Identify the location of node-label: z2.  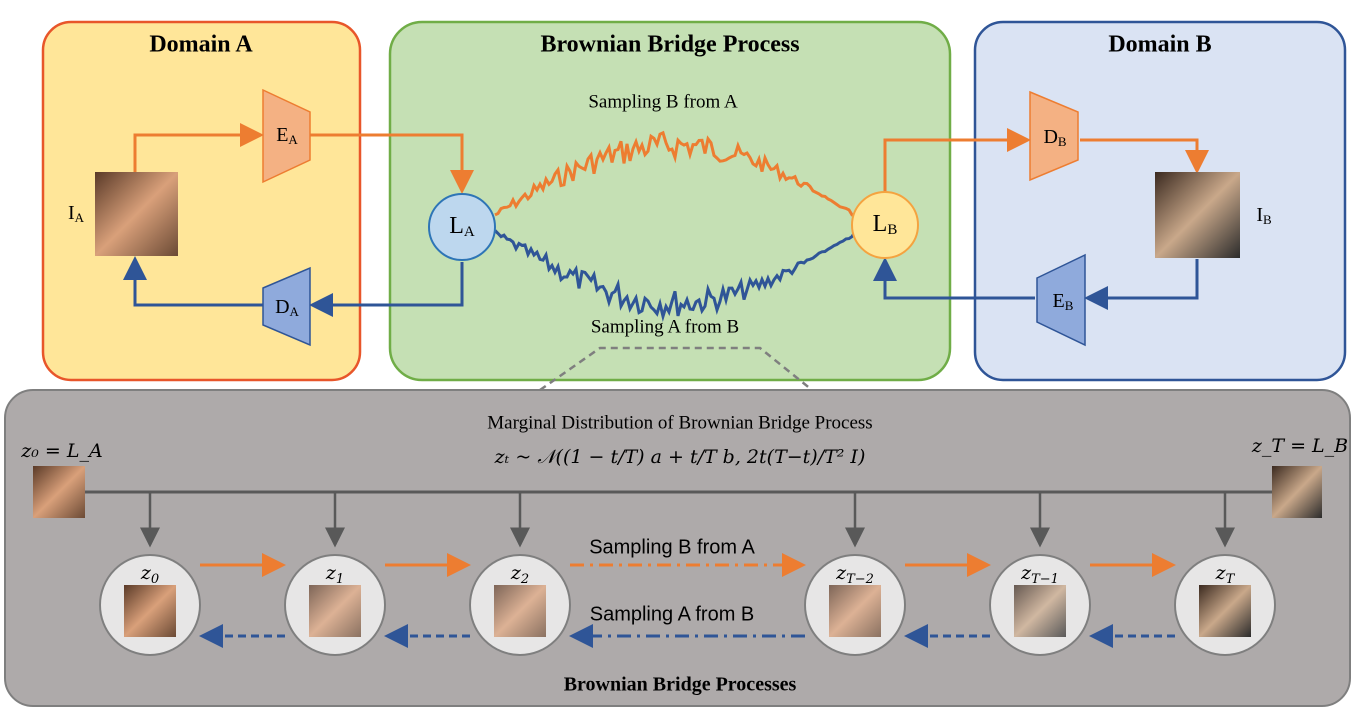
(519, 574).